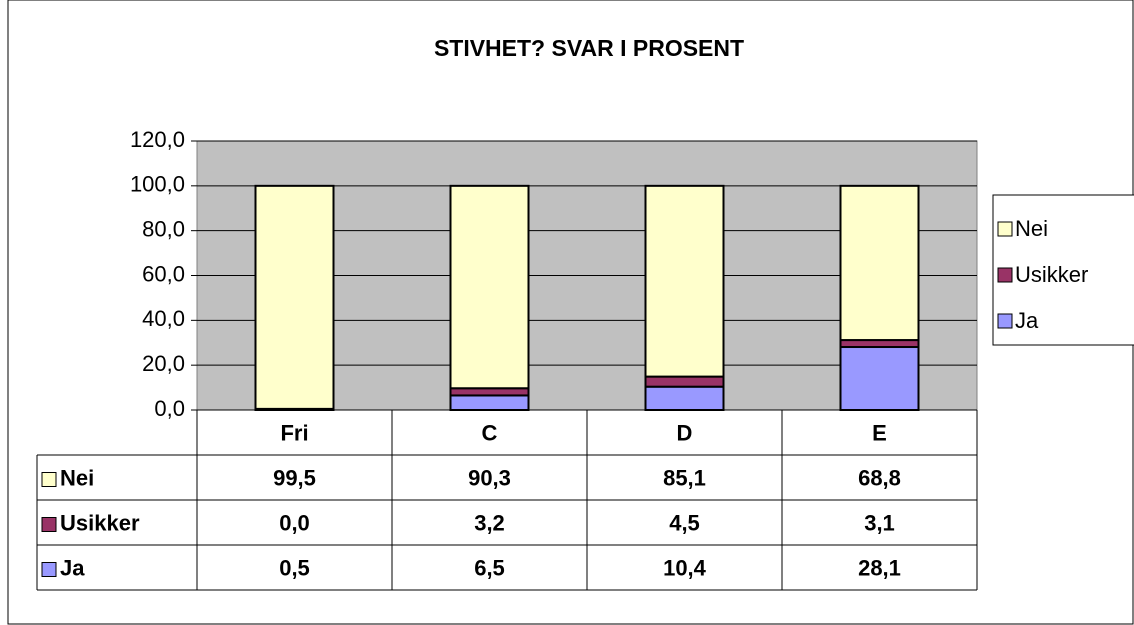 The width and height of the screenshot is (1134, 625). I want to click on table-cell: 3,2, so click(489, 522).